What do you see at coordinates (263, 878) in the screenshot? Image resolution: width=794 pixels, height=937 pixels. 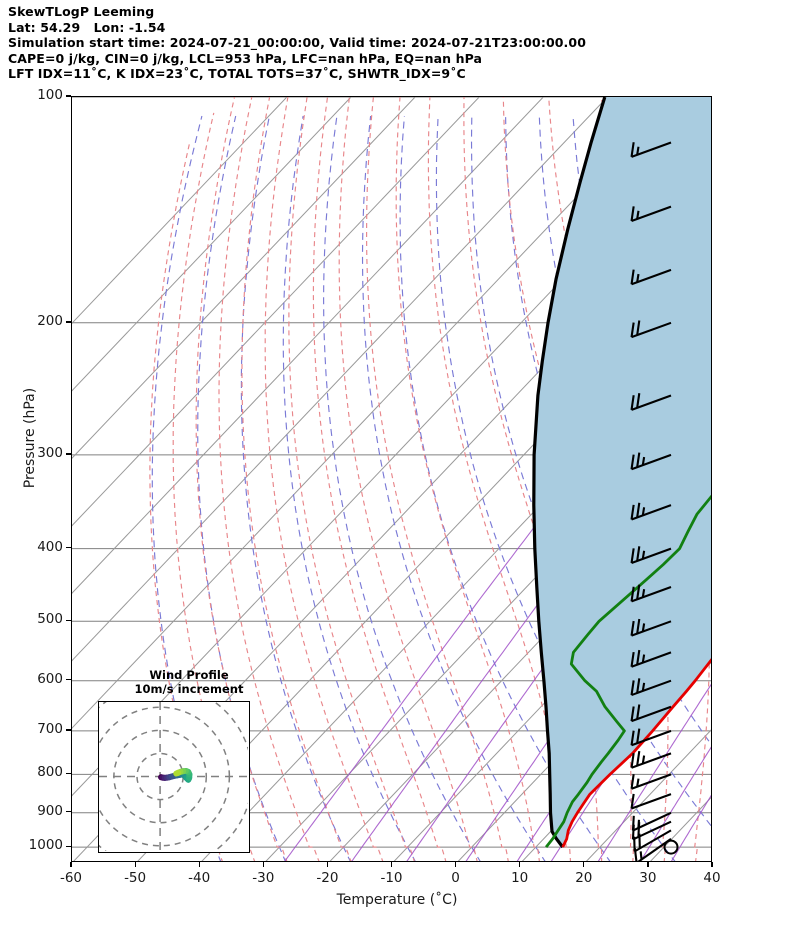 I see `temperature-tick--30: -30` at bounding box center [263, 878].